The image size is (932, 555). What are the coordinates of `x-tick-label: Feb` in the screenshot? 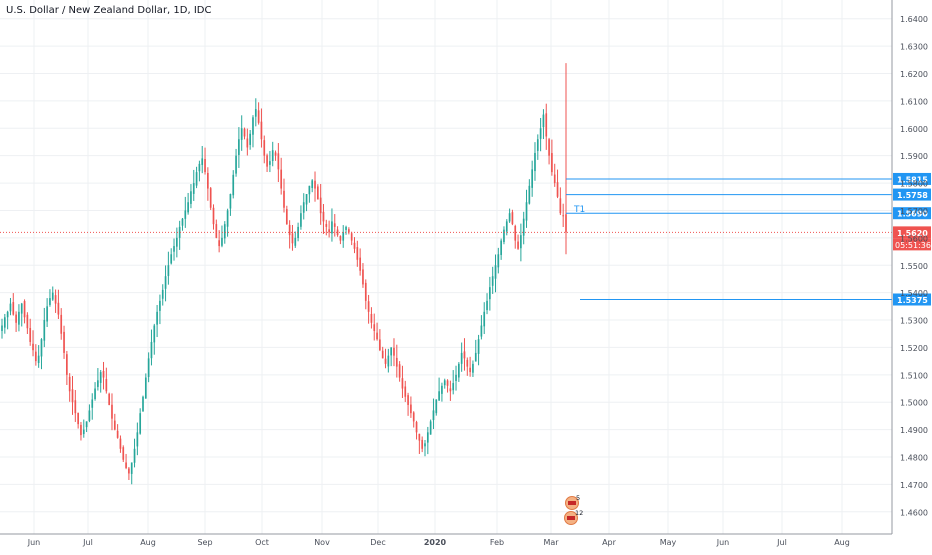 It's located at (497, 542).